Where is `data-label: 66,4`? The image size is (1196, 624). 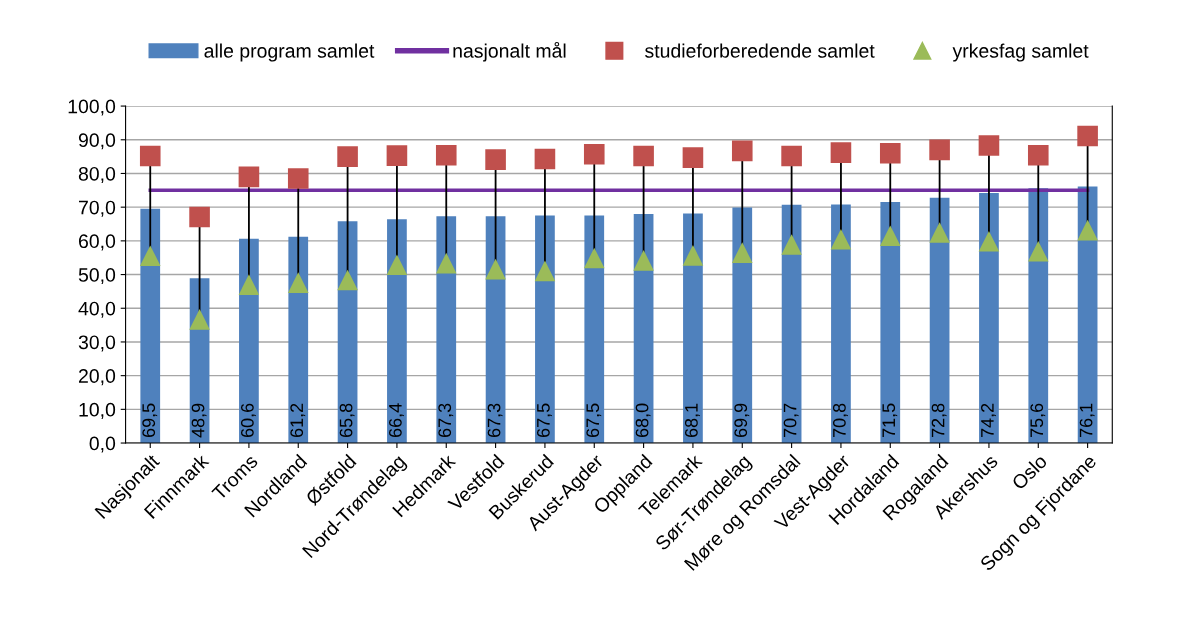 data-label: 66,4 is located at coordinates (396, 420).